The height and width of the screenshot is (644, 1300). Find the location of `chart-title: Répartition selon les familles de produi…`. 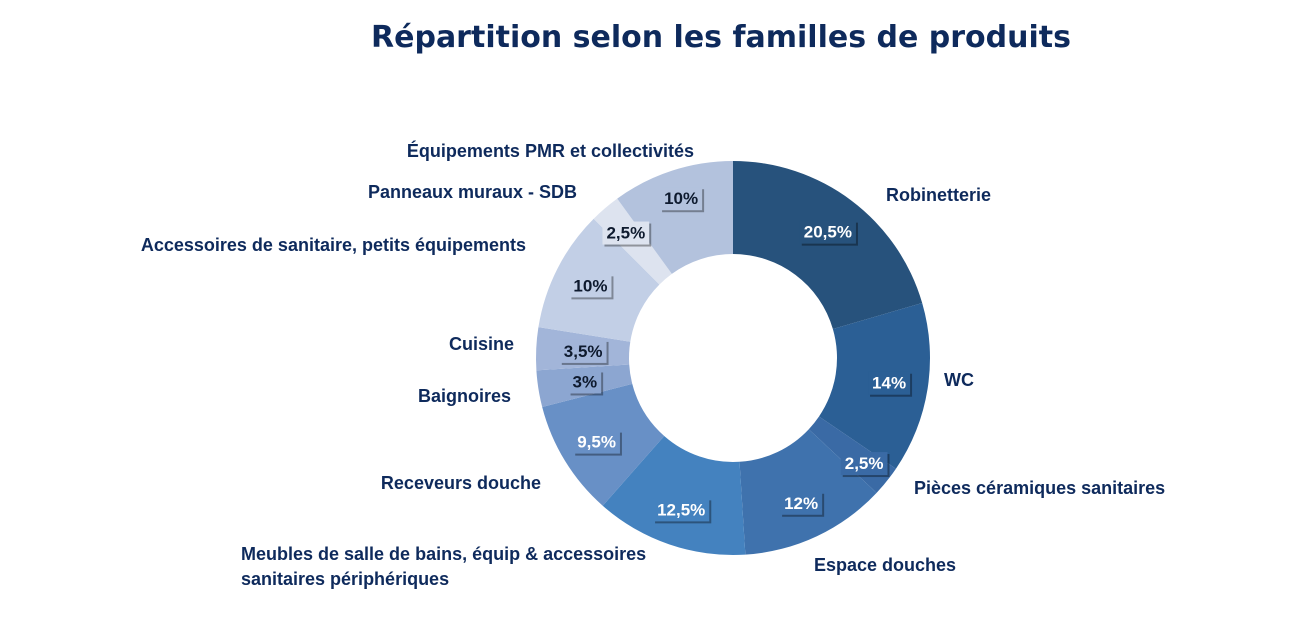

chart-title: Répartition selon les familles de produi… is located at coordinates (721, 37).